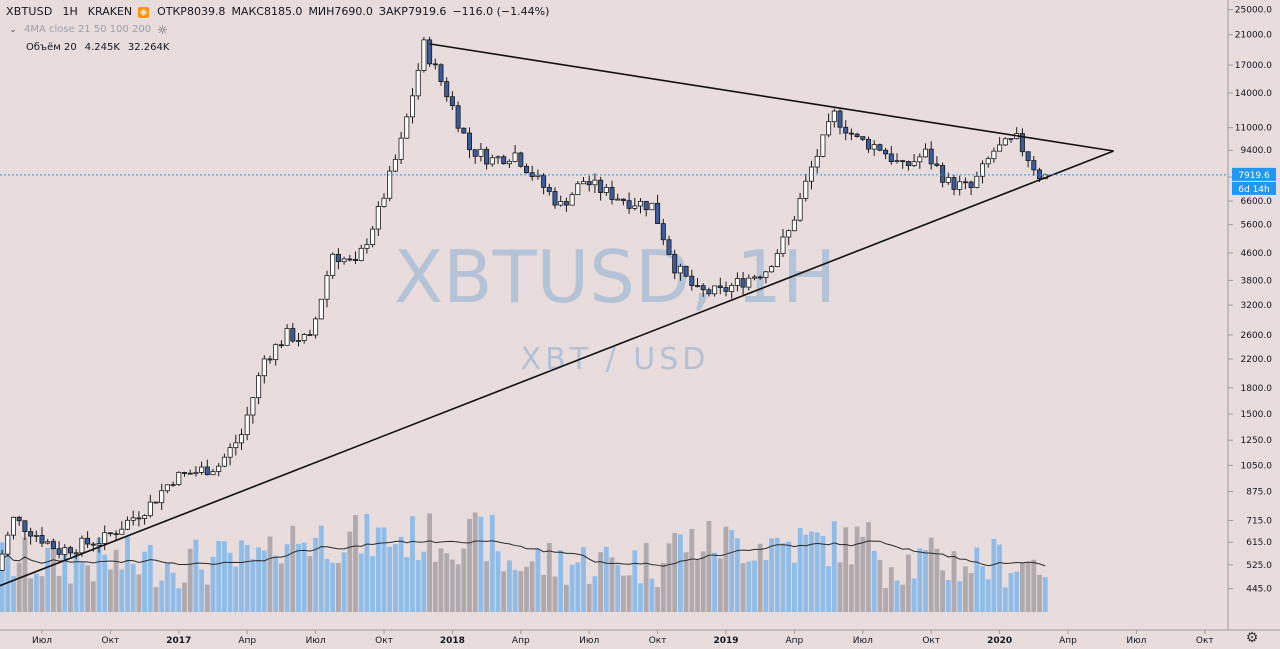  I want to click on exchange-logo-icon, so click(144, 12).